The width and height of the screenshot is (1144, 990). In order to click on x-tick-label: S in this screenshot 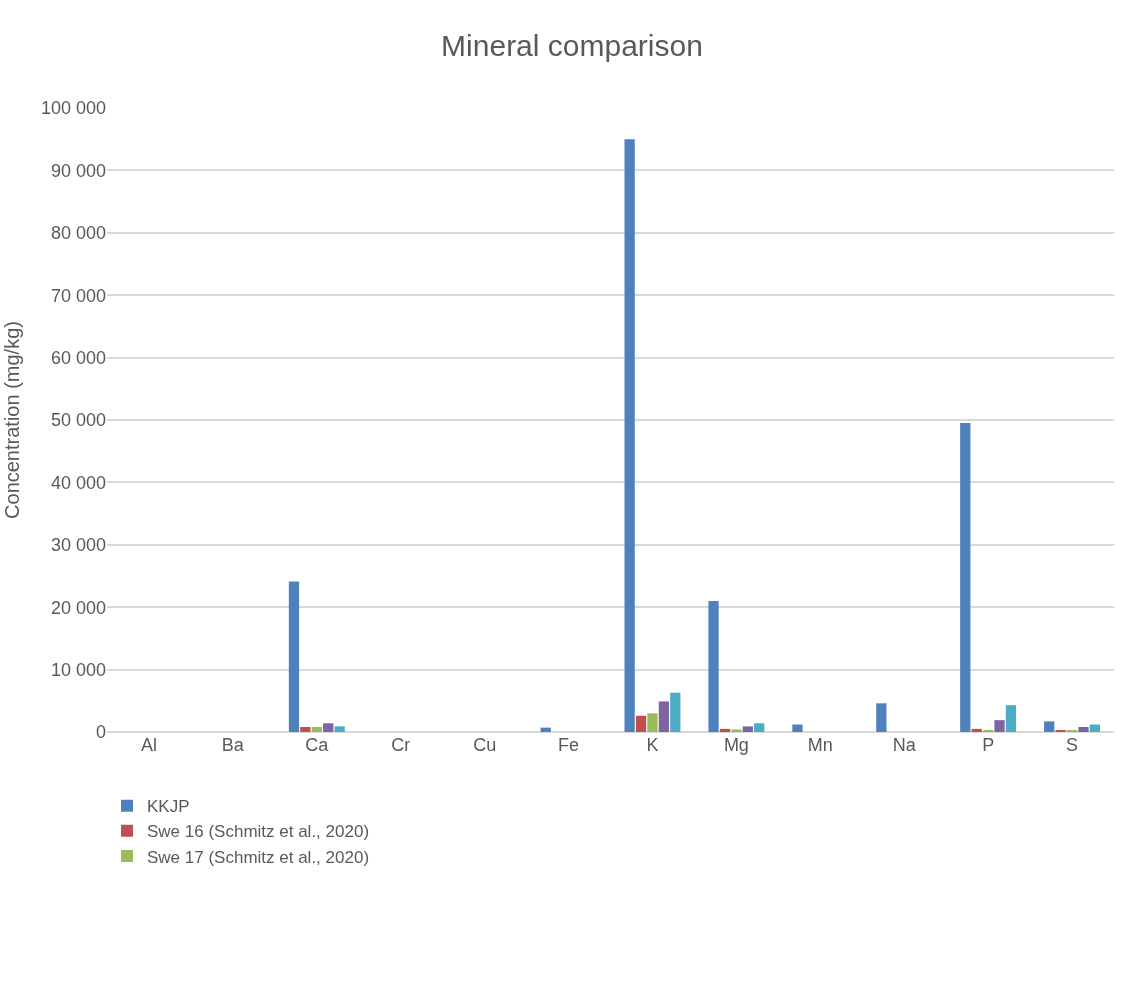, I will do `click(1072, 745)`.